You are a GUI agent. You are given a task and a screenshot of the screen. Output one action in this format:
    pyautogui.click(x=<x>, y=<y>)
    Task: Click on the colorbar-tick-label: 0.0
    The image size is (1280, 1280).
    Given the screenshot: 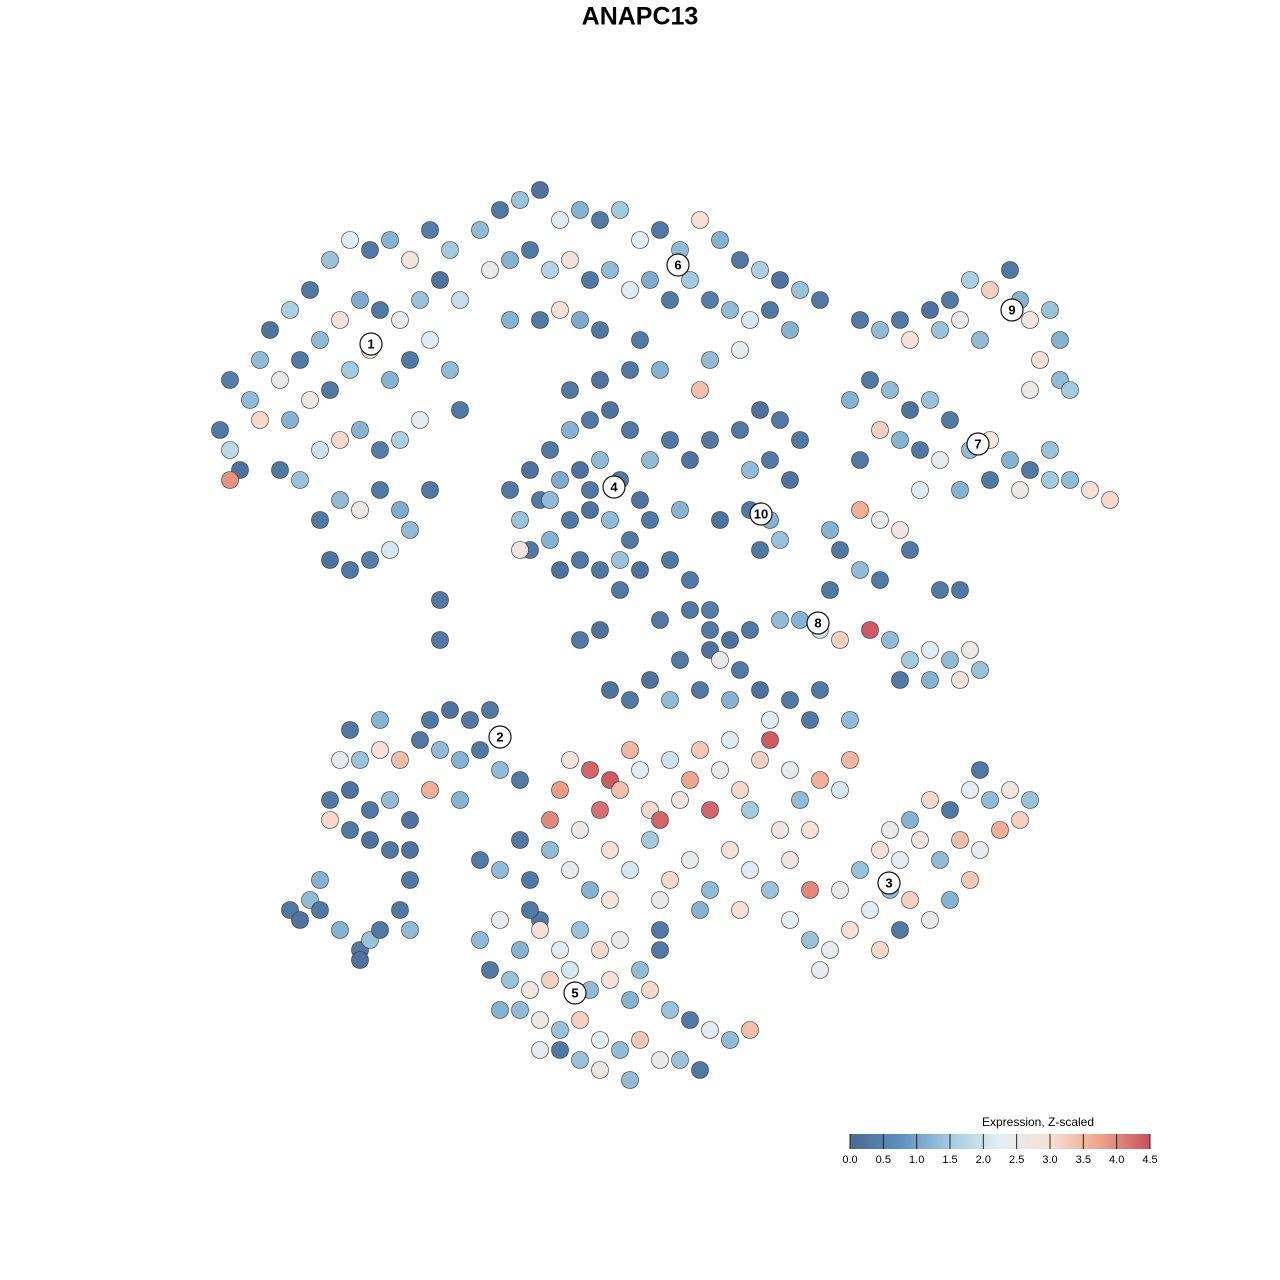 What is the action you would take?
    pyautogui.click(x=849, y=1160)
    